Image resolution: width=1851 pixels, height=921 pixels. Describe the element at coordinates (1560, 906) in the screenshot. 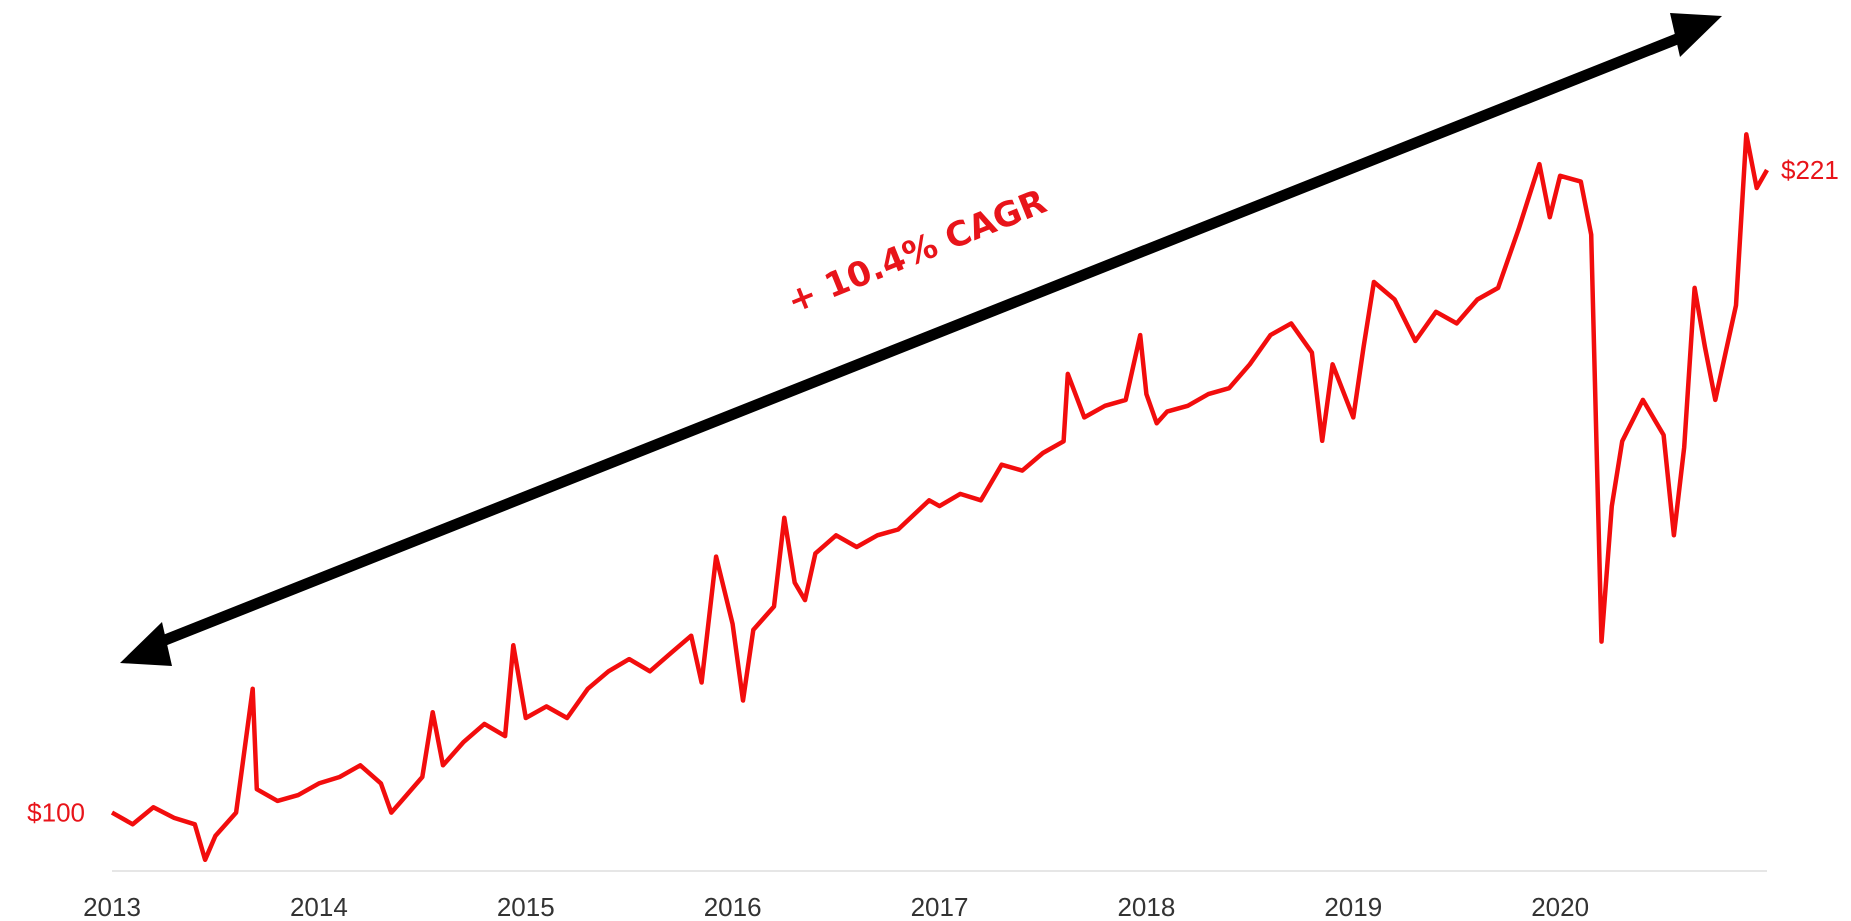

I see `x-tick-label: 2020` at that location.